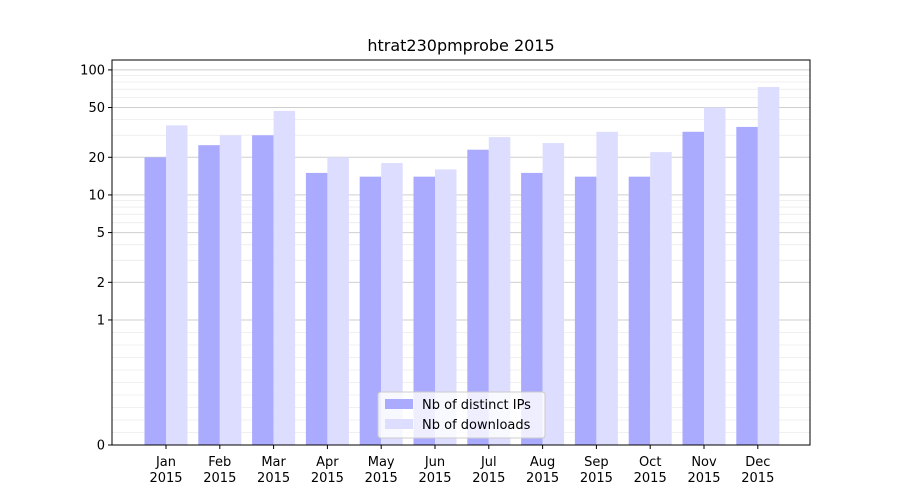  Describe the element at coordinates (596, 470) in the screenshot. I see `x-tick-label: Sep 2015` at that location.